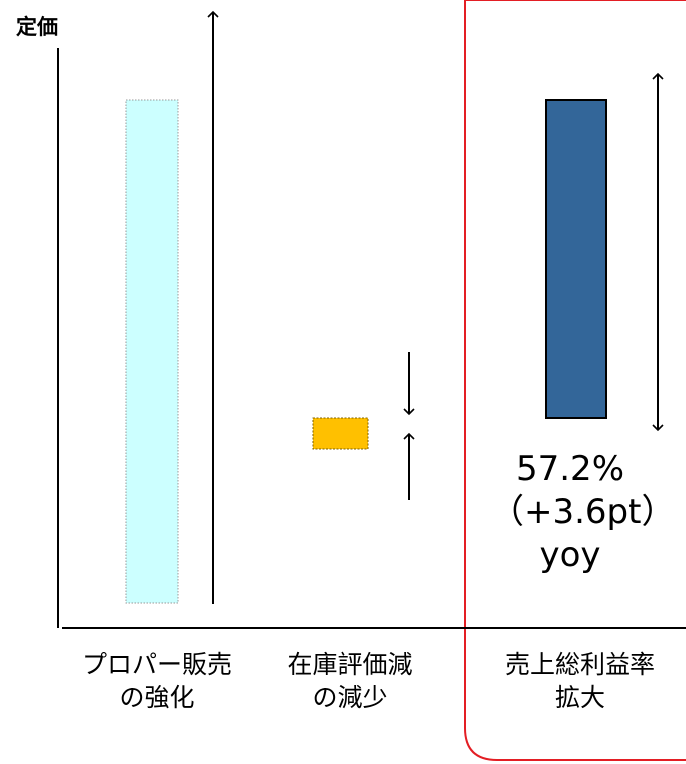 The image size is (686, 764). Describe the element at coordinates (156, 681) in the screenshot. I see `category-label-proper-sales: プロパー販売 の強化` at that location.